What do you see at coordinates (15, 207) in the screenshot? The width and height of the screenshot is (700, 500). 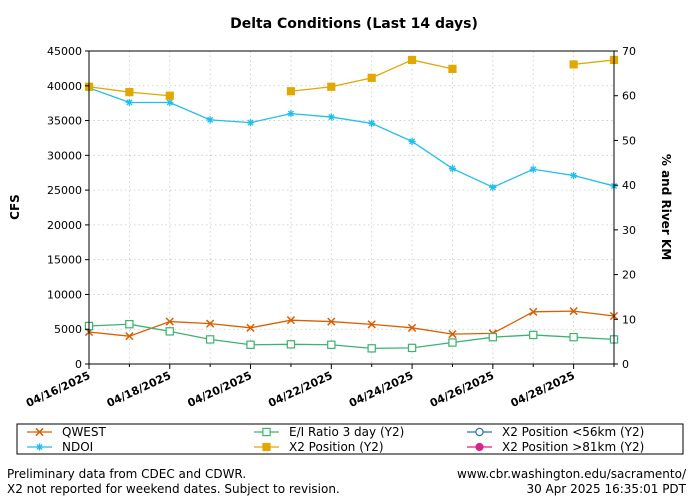 I see `y-axis-label: CFS` at bounding box center [15, 207].